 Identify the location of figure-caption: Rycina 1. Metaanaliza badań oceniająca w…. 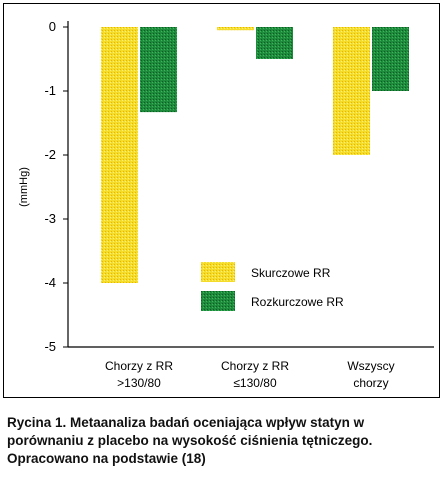
(222, 441).